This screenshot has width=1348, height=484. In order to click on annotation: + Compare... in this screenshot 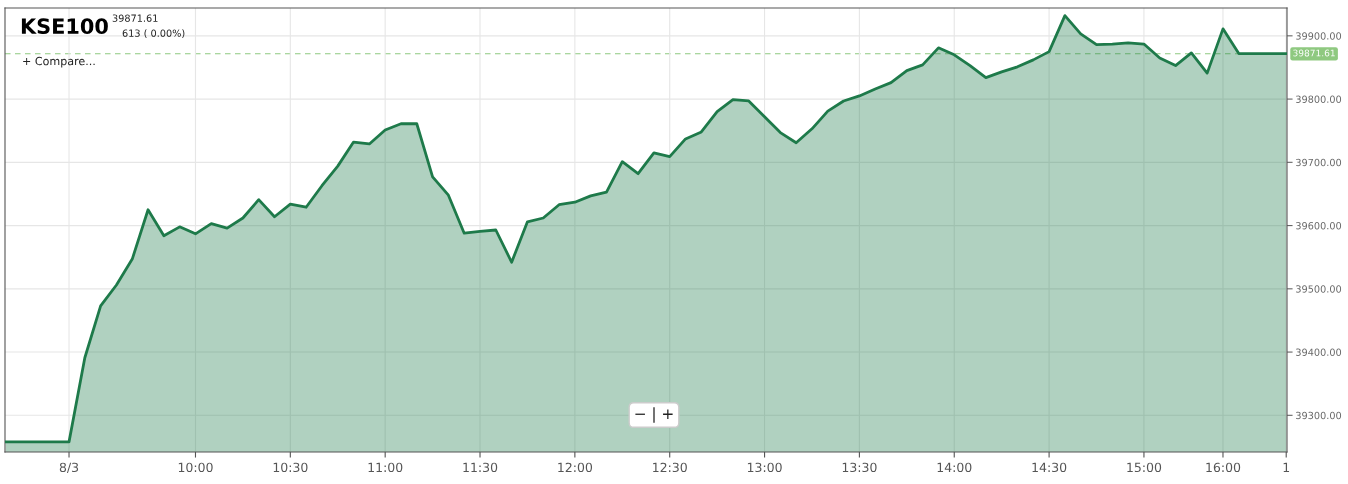, I will do `click(59, 62)`.